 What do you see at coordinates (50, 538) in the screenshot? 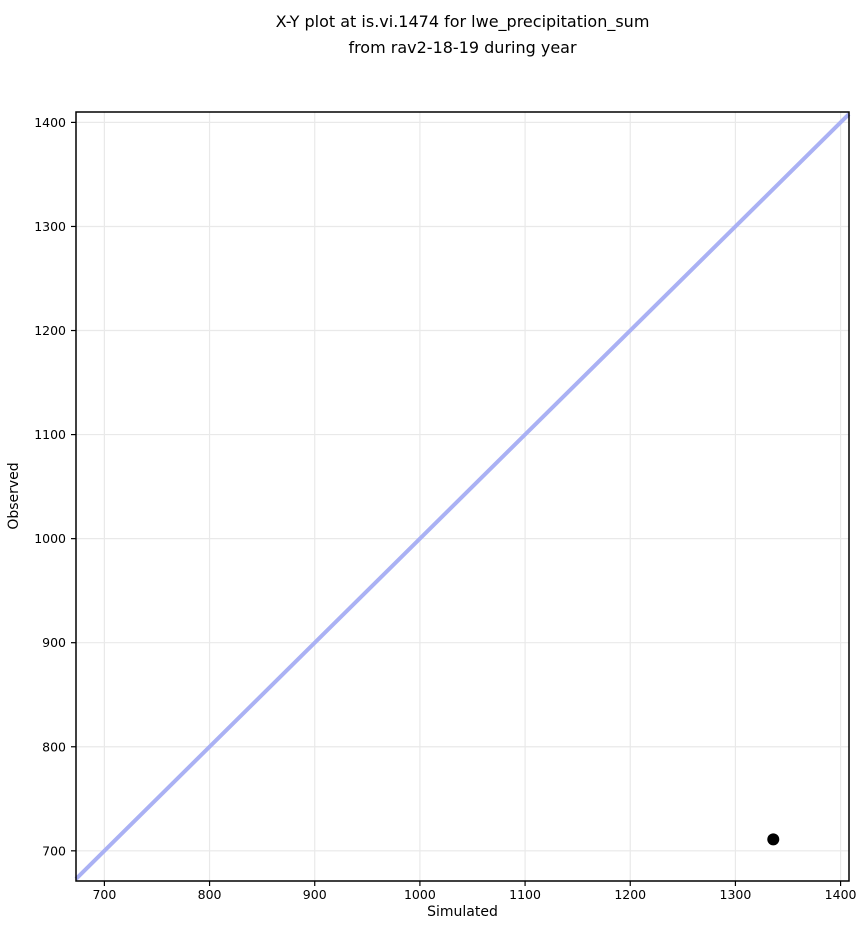
I see `y-tick-label: 1000` at bounding box center [50, 538].